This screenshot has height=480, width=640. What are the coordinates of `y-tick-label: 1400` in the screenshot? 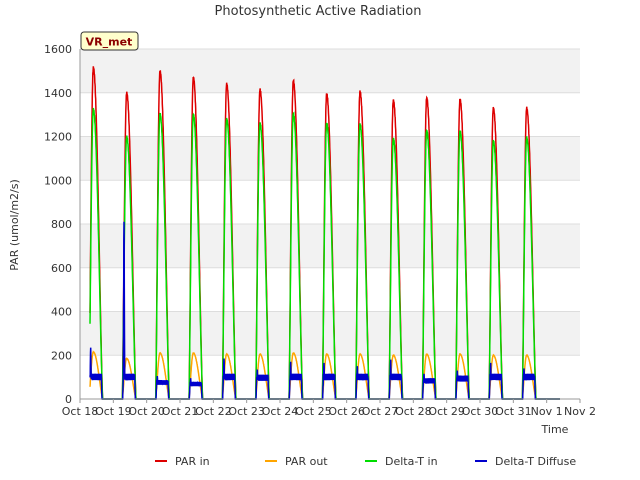 It's located at (58, 93).